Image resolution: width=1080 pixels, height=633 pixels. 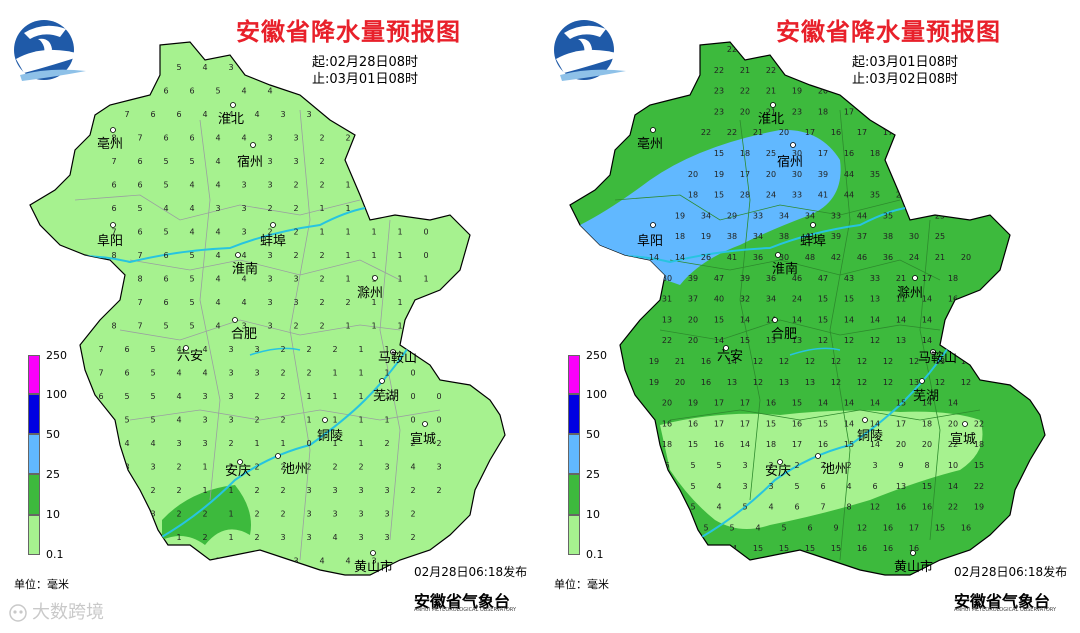 I want to click on city-dot-hefei, so click(x=775, y=320).